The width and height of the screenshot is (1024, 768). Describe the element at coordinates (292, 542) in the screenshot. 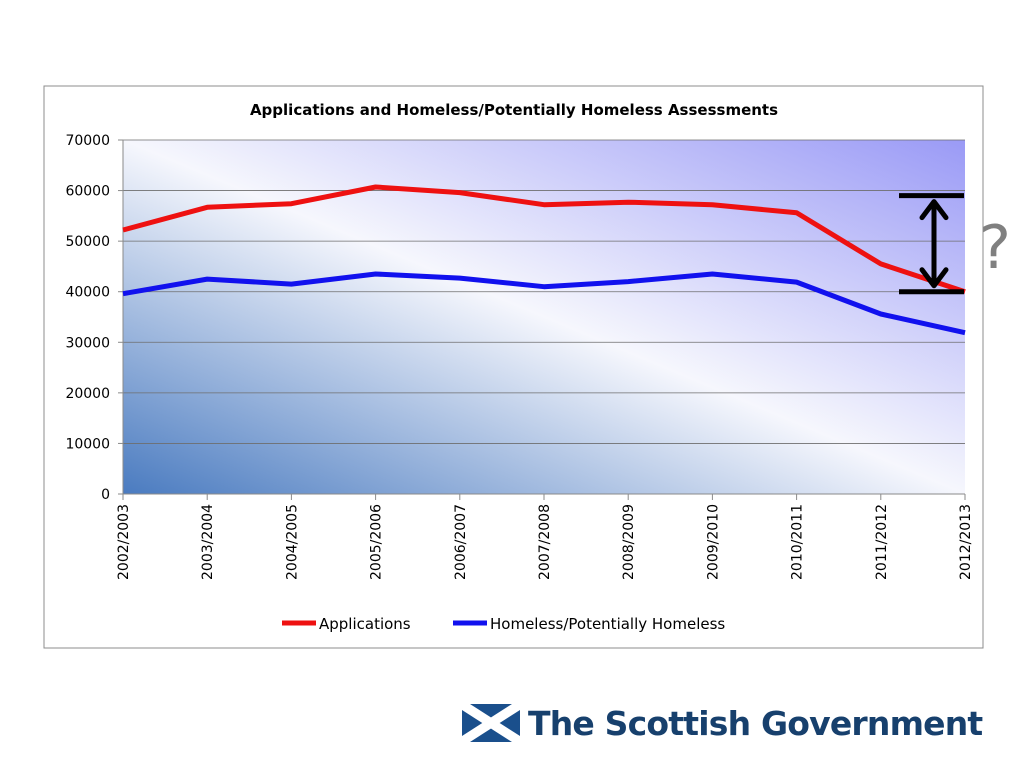

I see `x-tick-label: 2004/2005` at that location.